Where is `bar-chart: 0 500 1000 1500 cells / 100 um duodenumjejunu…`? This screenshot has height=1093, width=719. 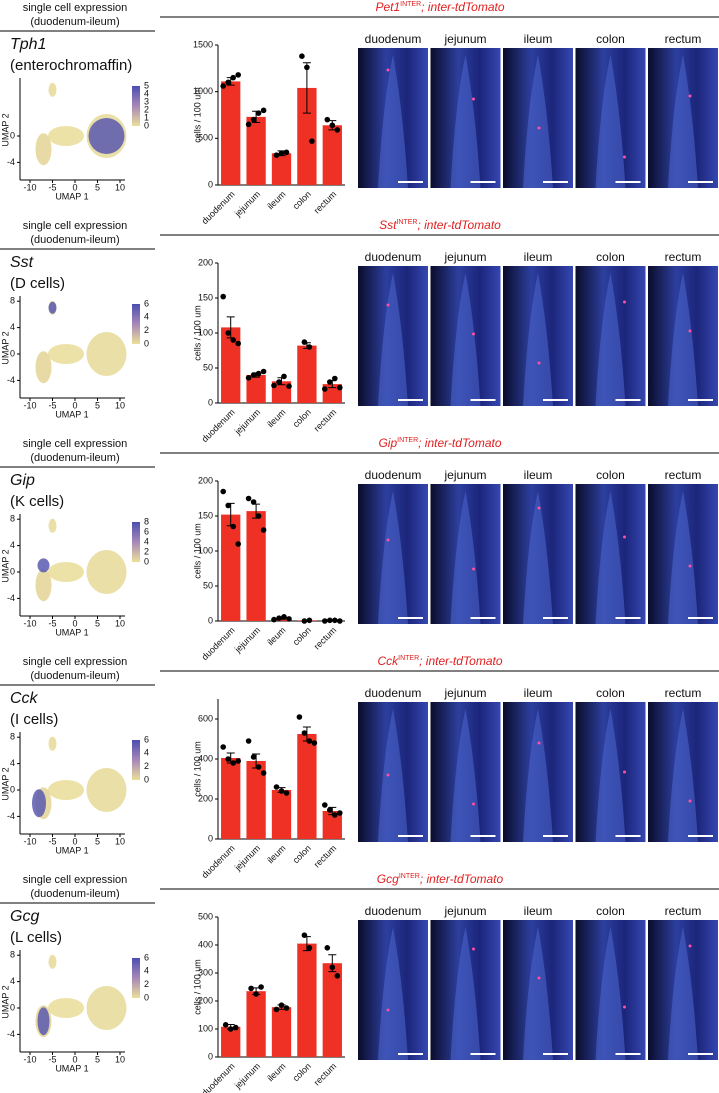 bar-chart: 0 500 1000 1500 cells / 100 um duodenumjejunu… is located at coordinates (268, 132).